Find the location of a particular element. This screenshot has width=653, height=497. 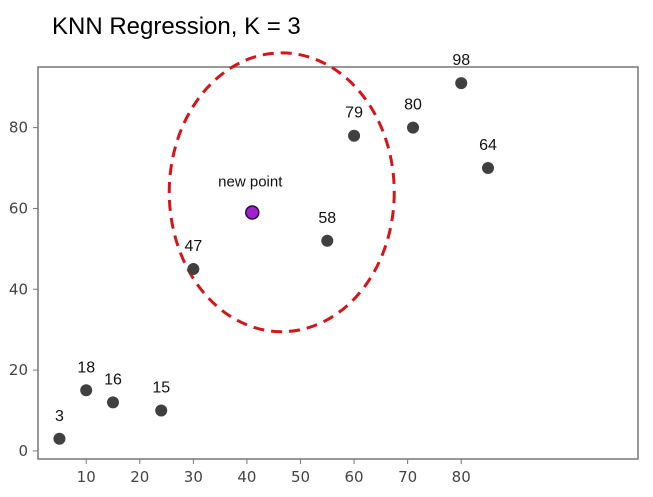

x-tick-label: 70 is located at coordinates (407, 477).